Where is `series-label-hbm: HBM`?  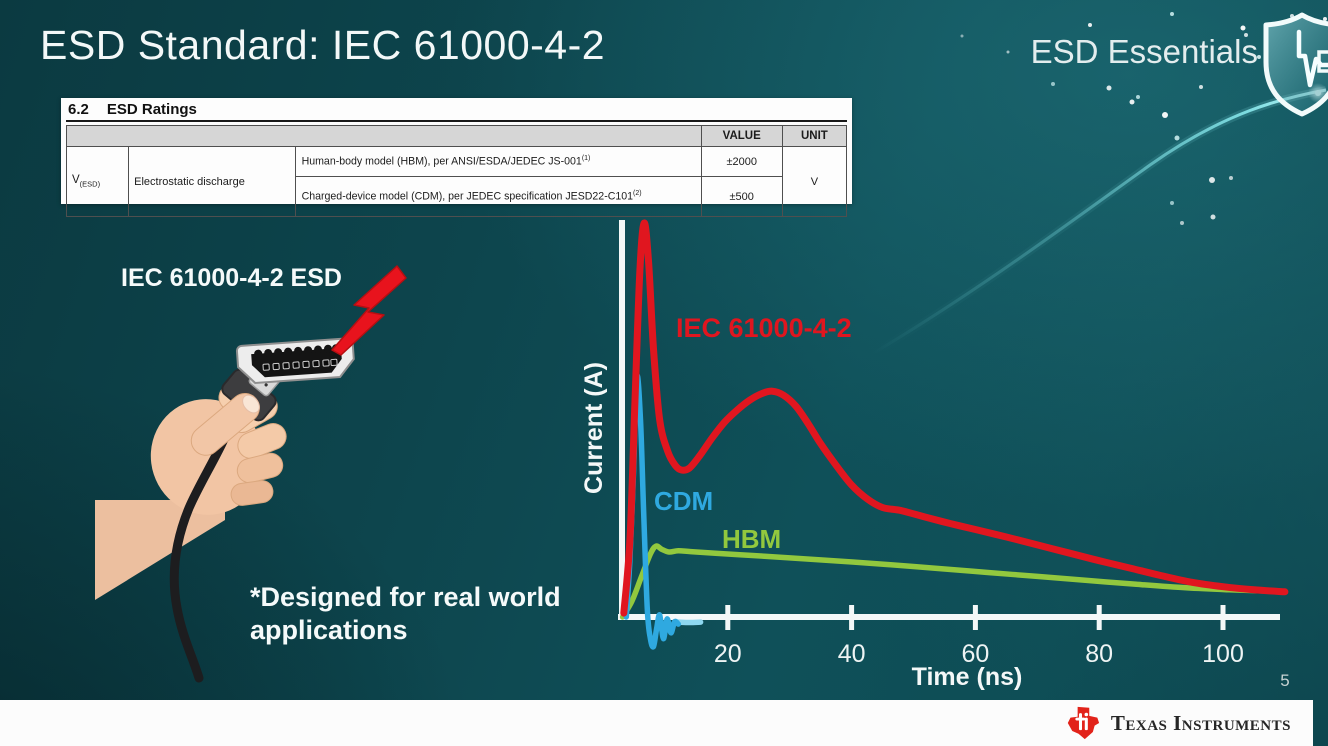 series-label-hbm: HBM is located at coordinates (752, 539).